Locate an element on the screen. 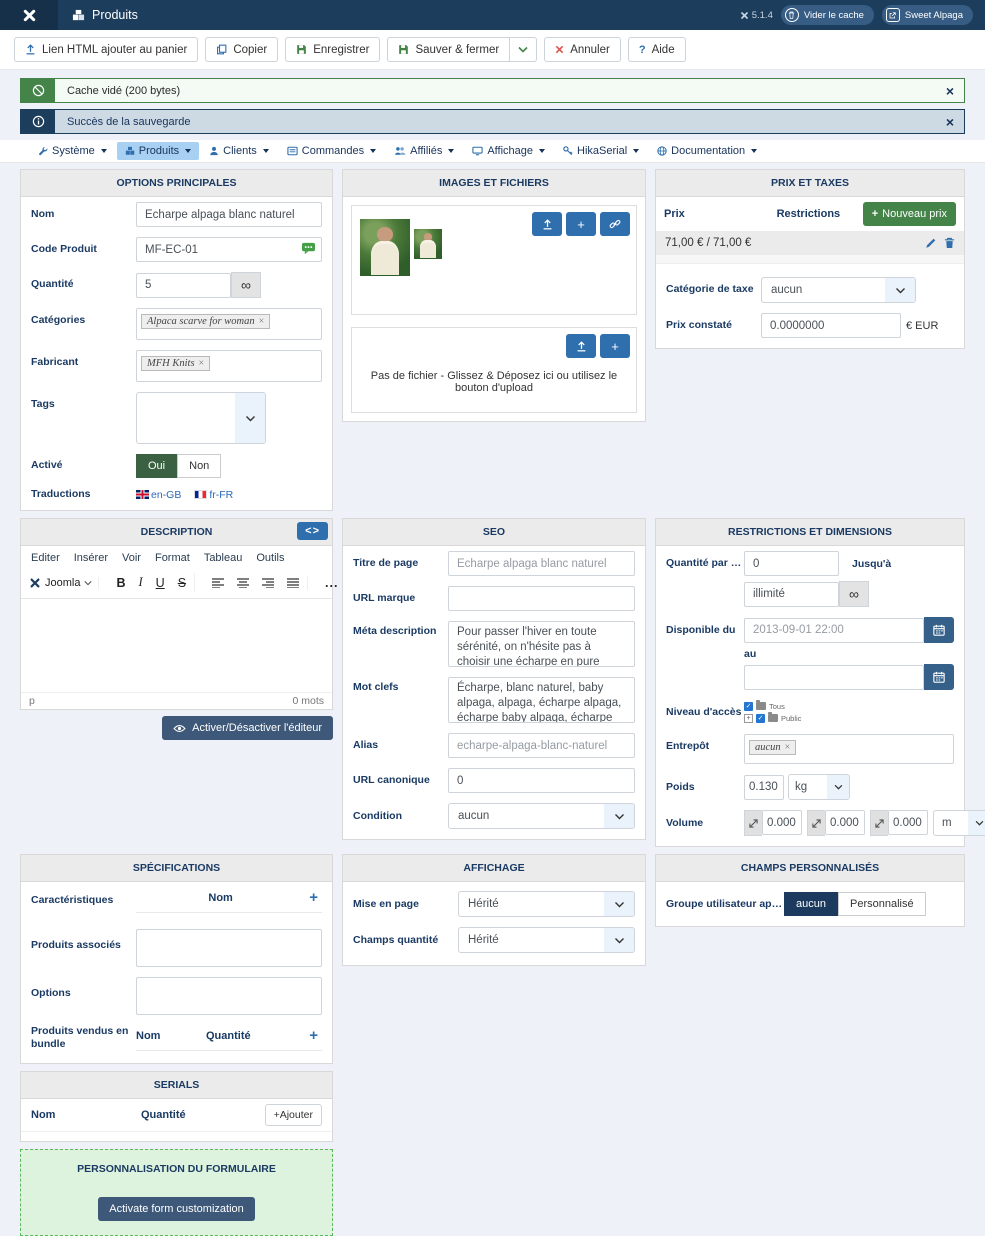  align-center-button is located at coordinates (243, 583).